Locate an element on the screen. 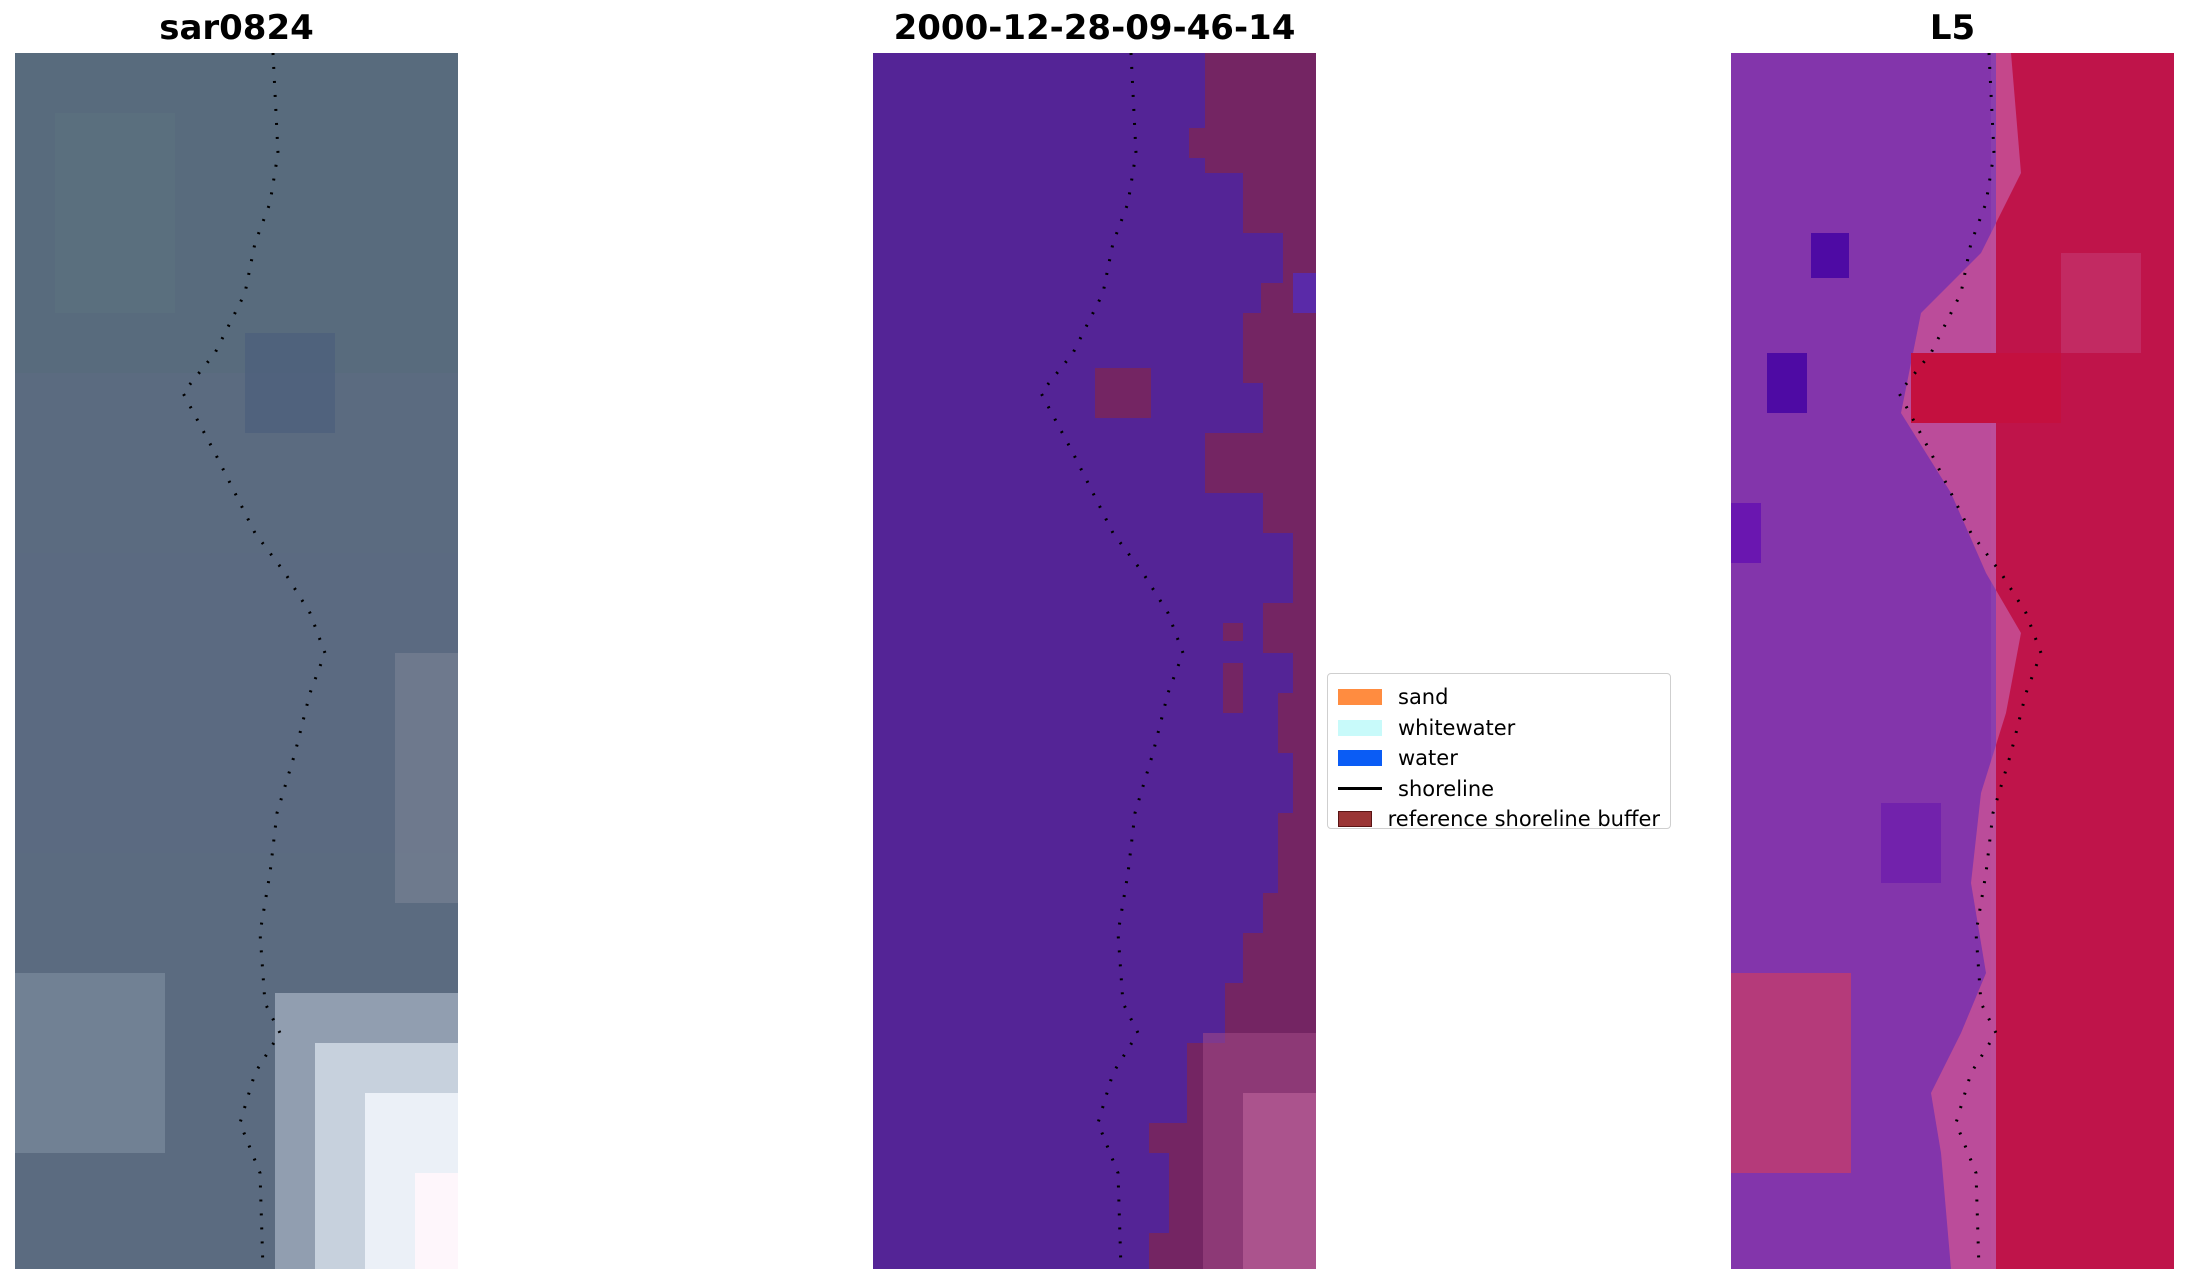 This screenshot has height=1283, width=2187. legend-item-whitewater: whitewater is located at coordinates (1499, 728).